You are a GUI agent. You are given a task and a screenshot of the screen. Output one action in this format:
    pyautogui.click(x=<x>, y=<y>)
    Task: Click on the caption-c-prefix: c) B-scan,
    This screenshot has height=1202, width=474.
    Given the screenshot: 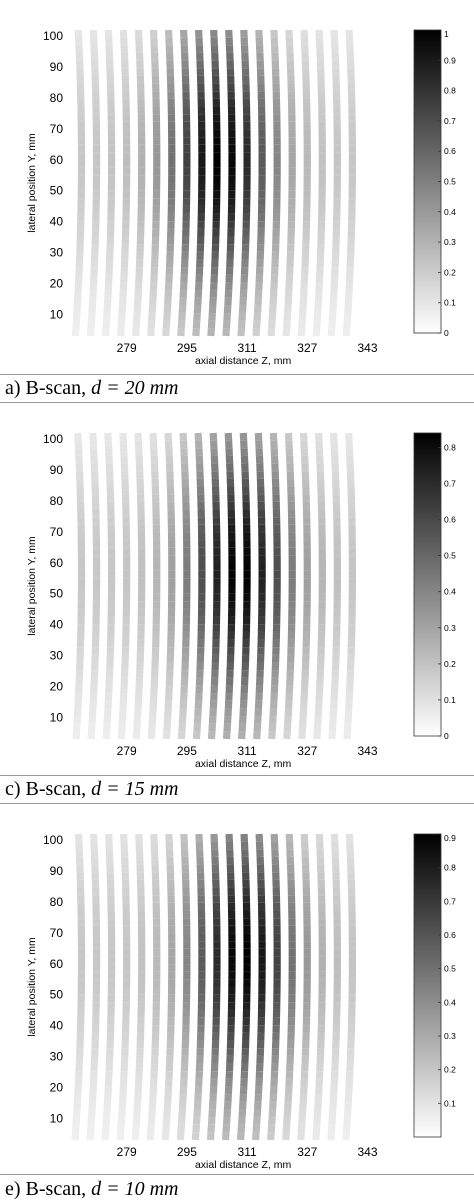 What is the action you would take?
    pyautogui.click(x=48, y=789)
    